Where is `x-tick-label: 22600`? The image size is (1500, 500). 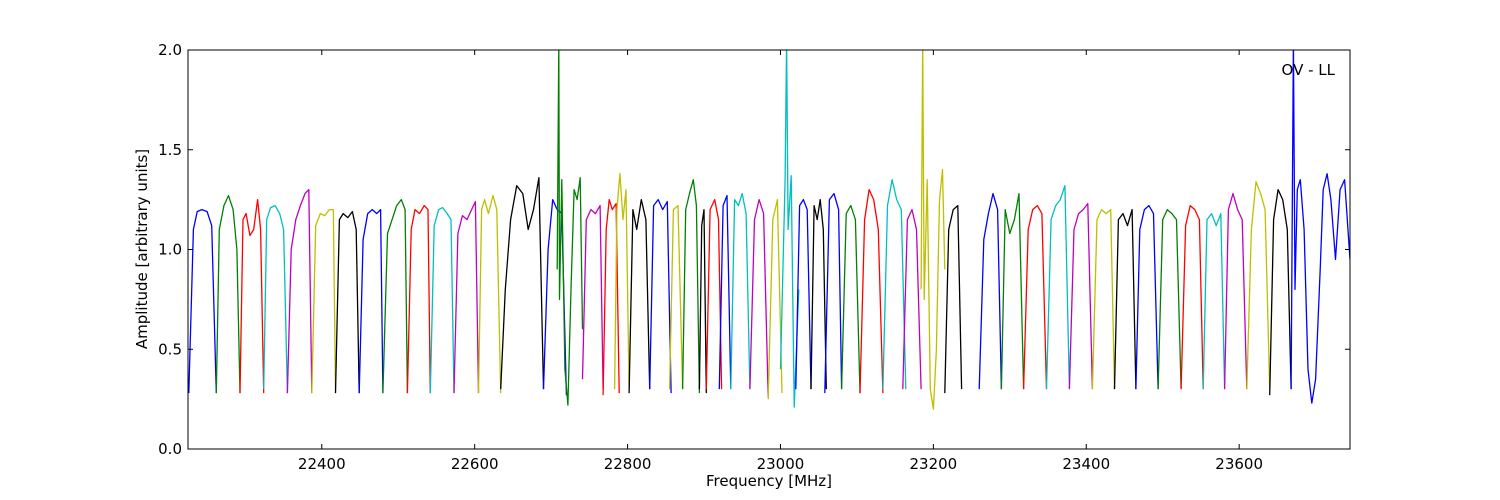
x-tick-label: 22600 is located at coordinates (475, 464).